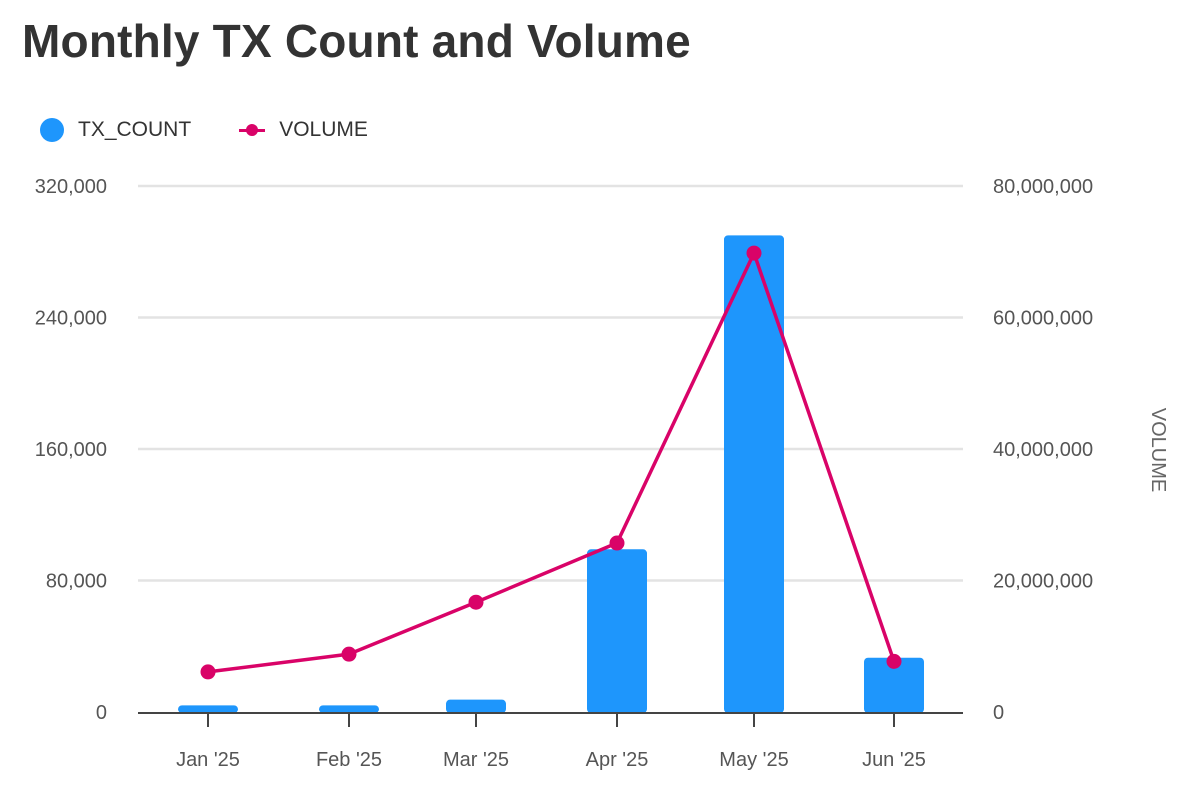  Describe the element at coordinates (1043, 187) in the screenshot. I see `y-right-tick-label: 80,000,000` at that location.